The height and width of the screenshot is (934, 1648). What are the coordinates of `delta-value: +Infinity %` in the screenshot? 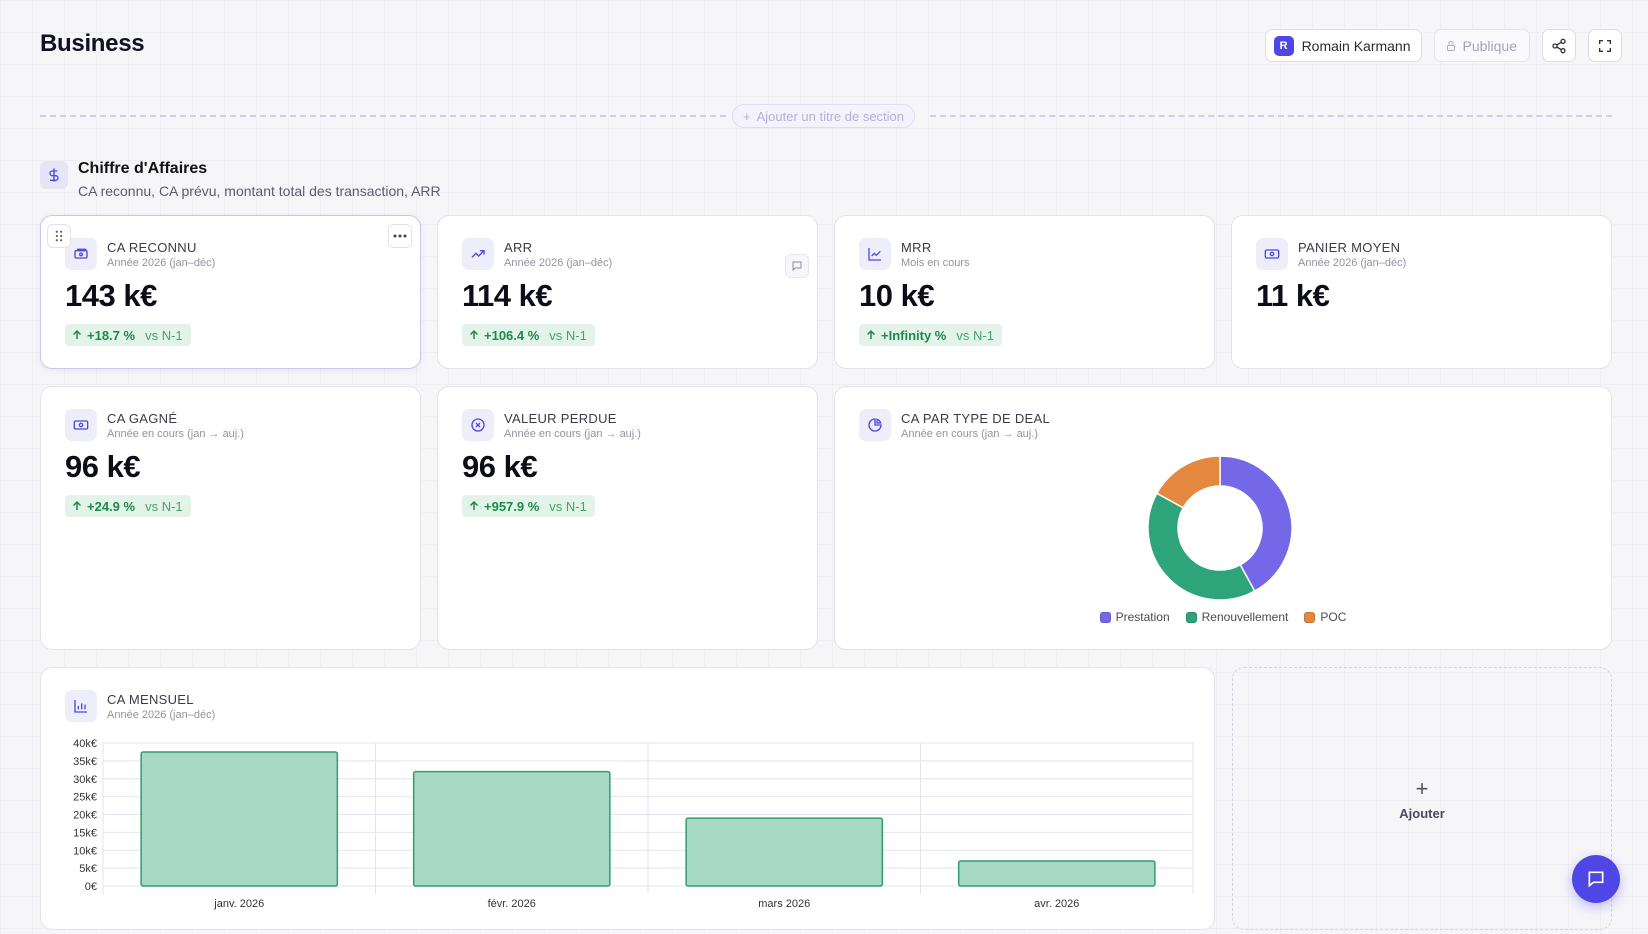 It's located at (914, 335).